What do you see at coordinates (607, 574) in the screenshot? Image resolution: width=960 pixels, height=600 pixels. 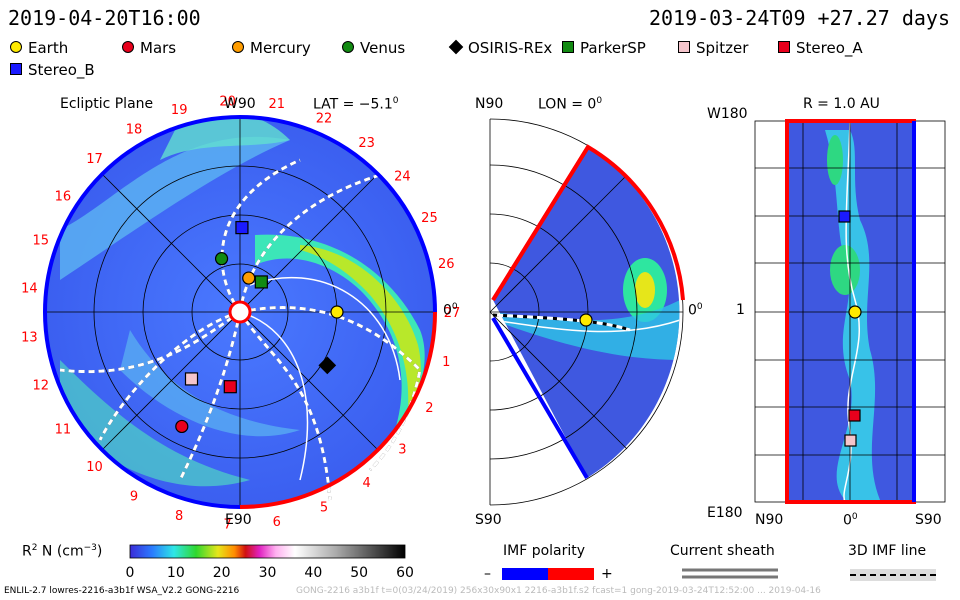 I see `imf-plus: +` at bounding box center [607, 574].